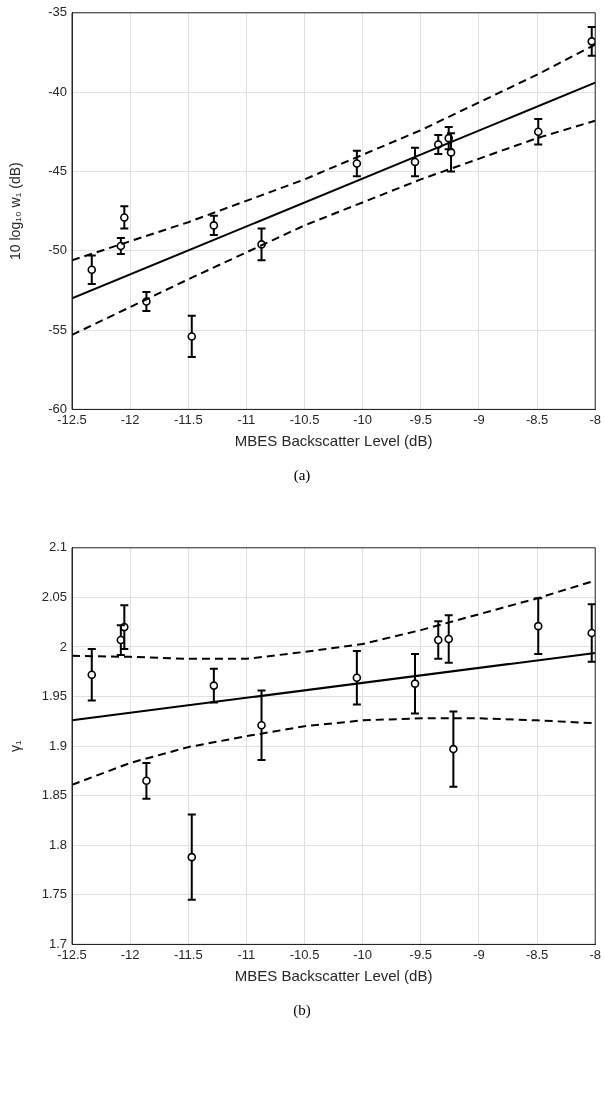 The image size is (604, 1107). I want to click on y-tick-label: 2, so click(63, 646).